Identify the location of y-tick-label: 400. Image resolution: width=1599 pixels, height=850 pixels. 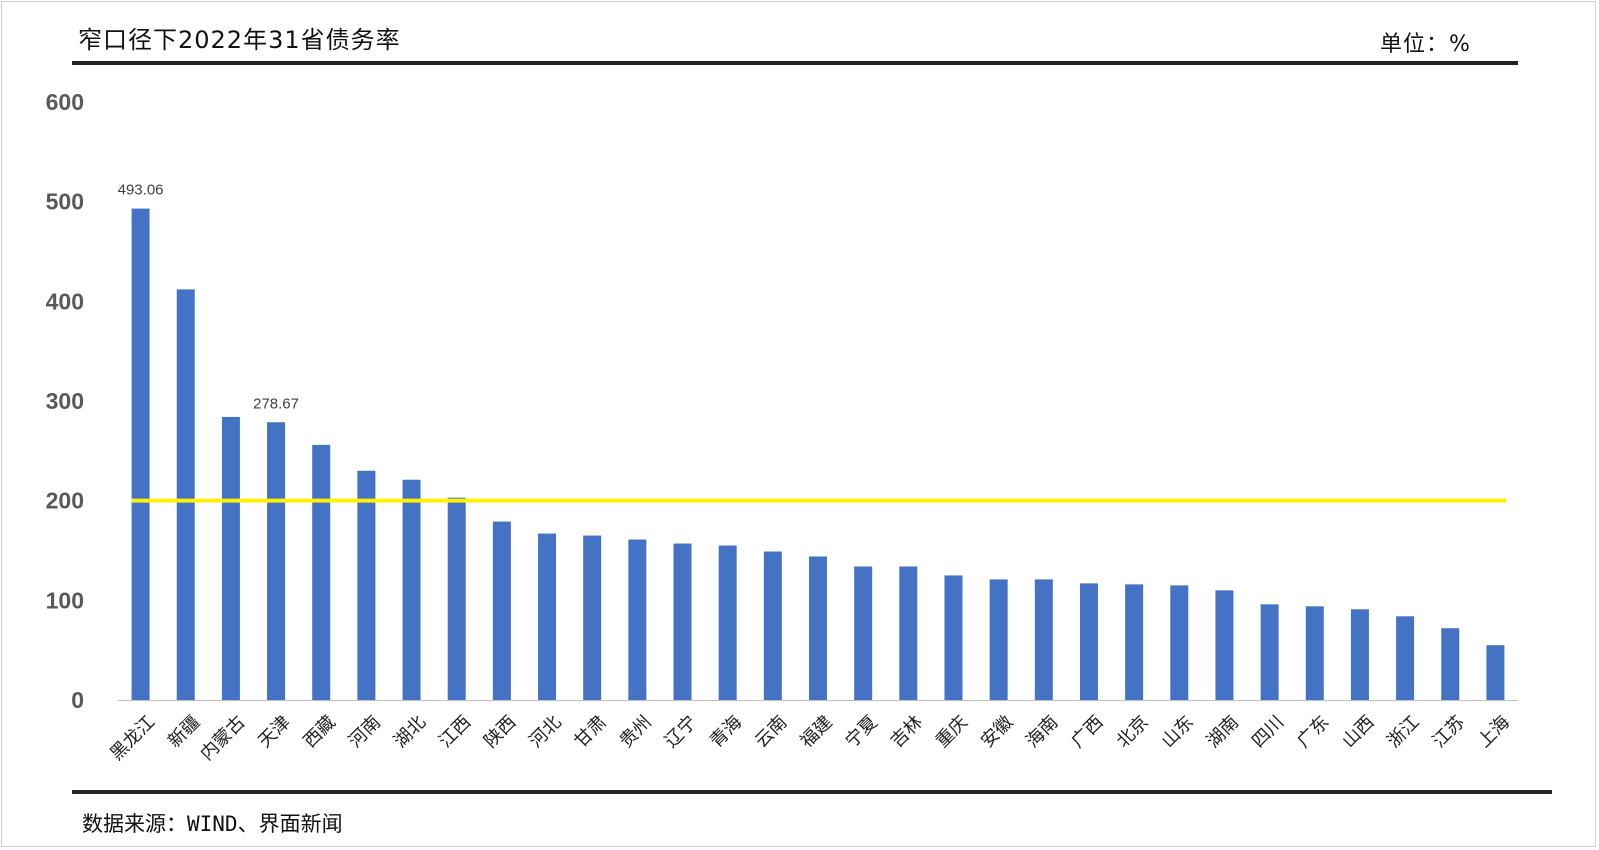
(65, 301).